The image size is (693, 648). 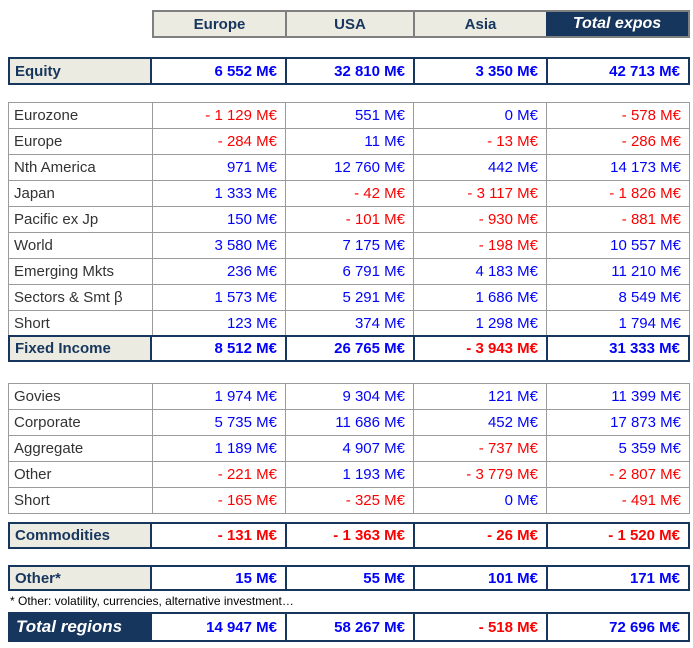 What do you see at coordinates (56, 219) in the screenshot?
I see `row-label: Pacific ex Jp` at bounding box center [56, 219].